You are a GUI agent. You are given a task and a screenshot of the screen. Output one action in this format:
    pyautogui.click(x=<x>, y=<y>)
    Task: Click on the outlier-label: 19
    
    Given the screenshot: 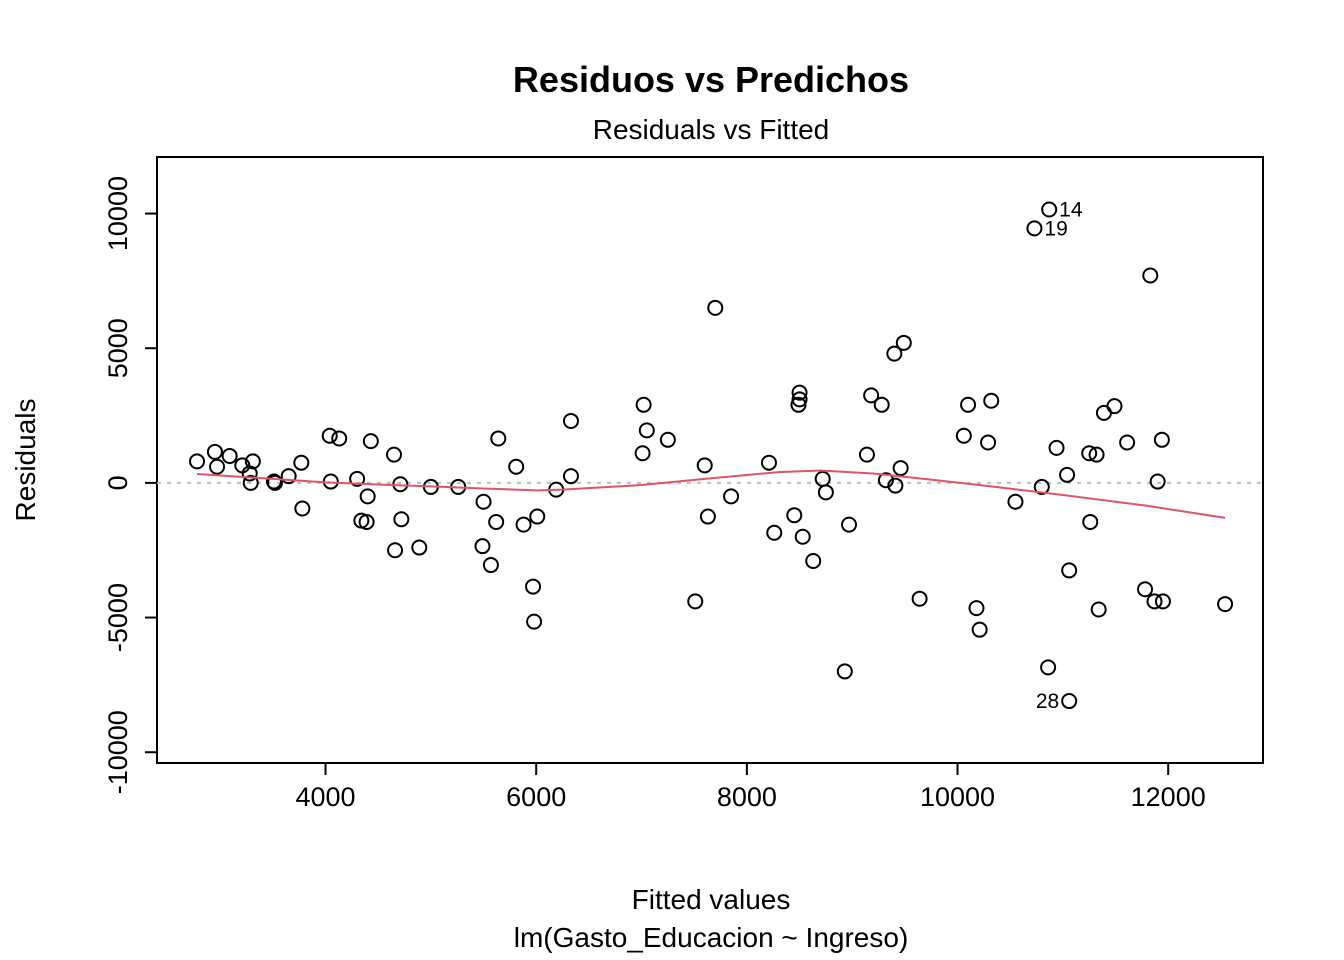 What is the action you would take?
    pyautogui.click(x=1055, y=228)
    